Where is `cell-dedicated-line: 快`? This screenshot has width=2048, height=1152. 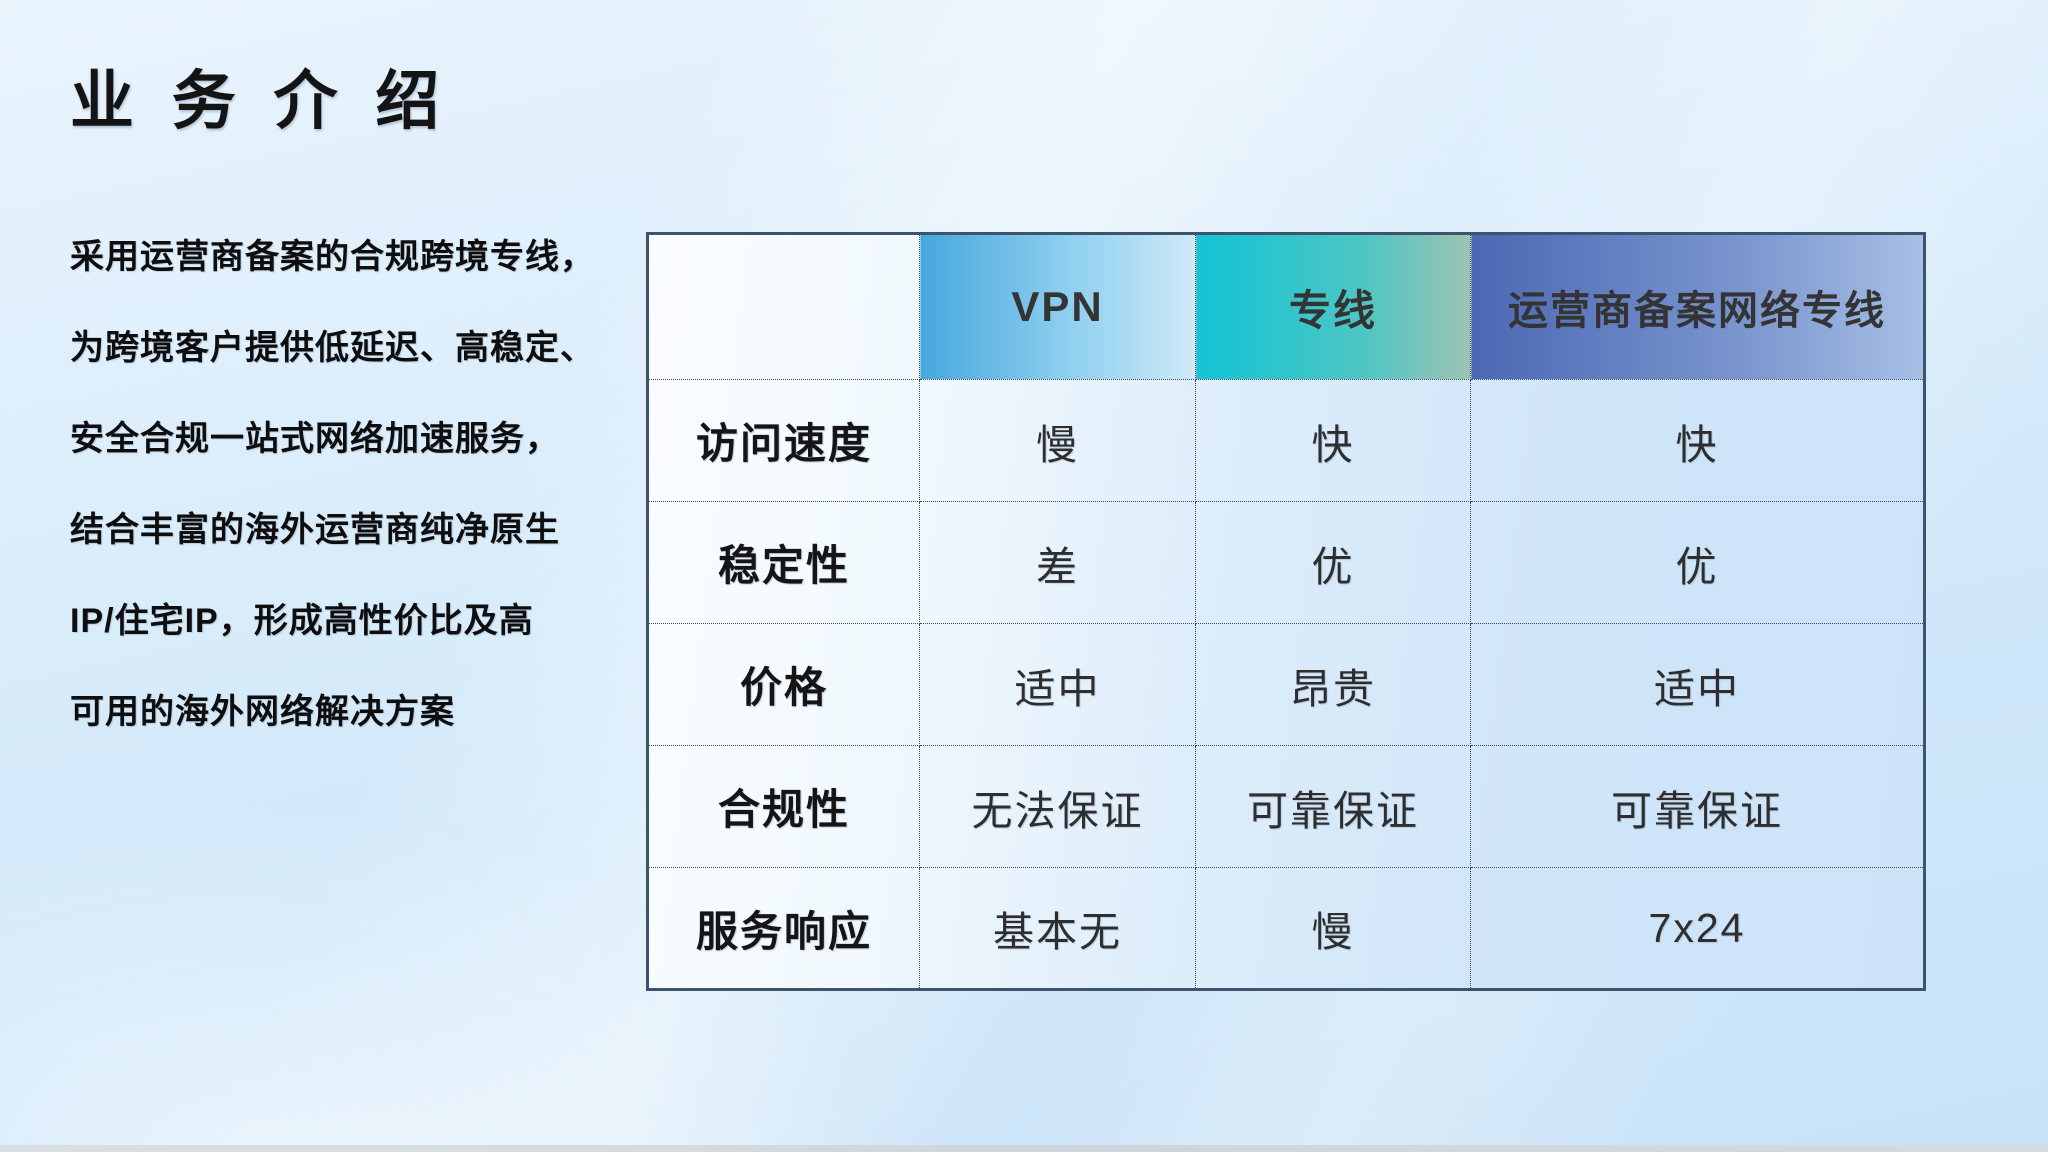
cell-dedicated-line: 快 is located at coordinates (1333, 440).